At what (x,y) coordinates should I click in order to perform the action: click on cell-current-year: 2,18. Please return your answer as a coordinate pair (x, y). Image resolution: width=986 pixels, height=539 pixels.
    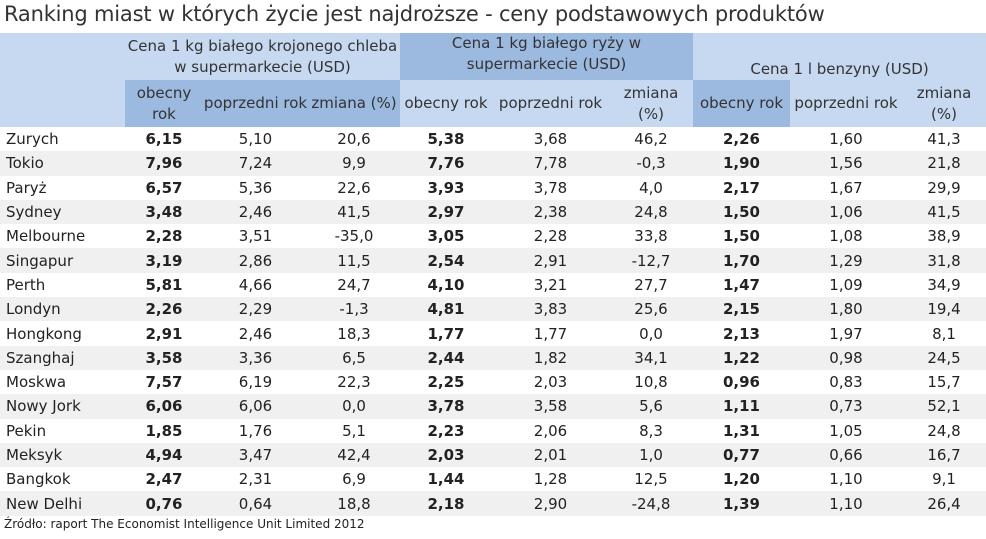
    Looking at the image, I should click on (446, 503).